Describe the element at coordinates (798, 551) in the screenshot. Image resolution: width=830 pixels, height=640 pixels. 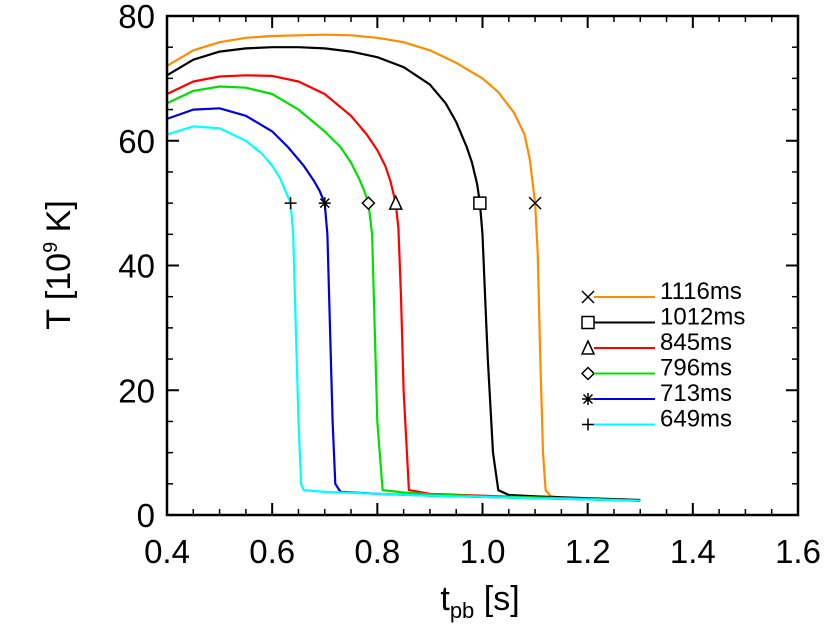
I see `x-tick-label: 1.6` at that location.